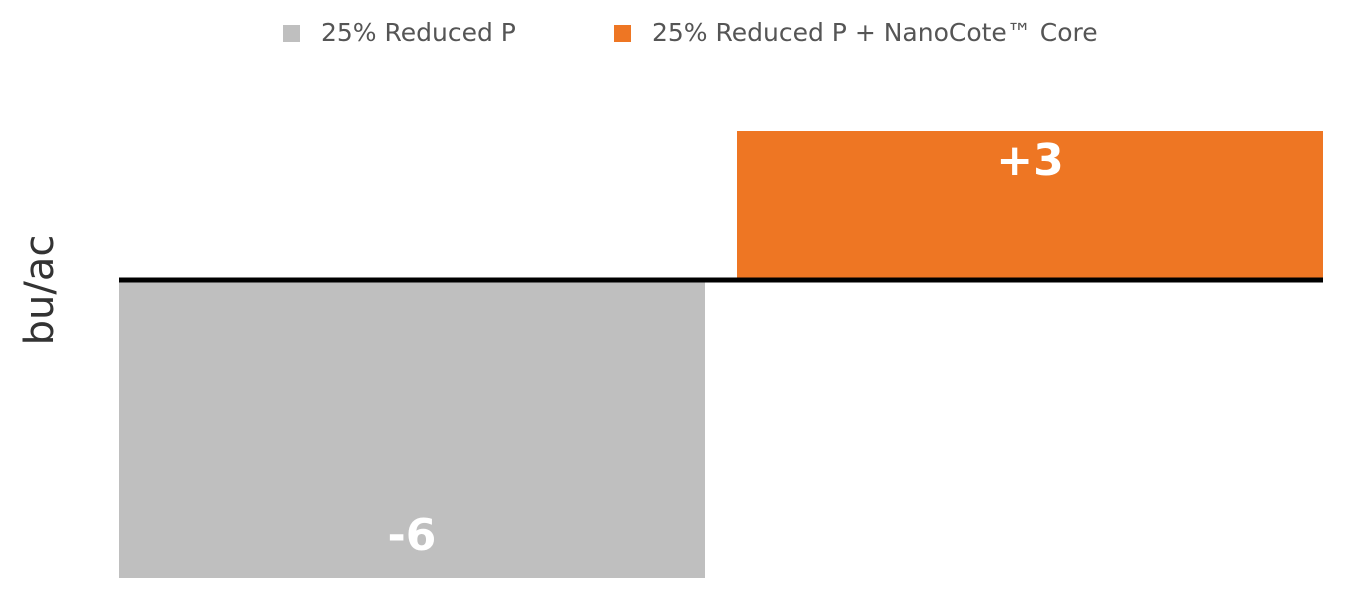  What do you see at coordinates (1030, 205) in the screenshot?
I see `bar` at bounding box center [1030, 205].